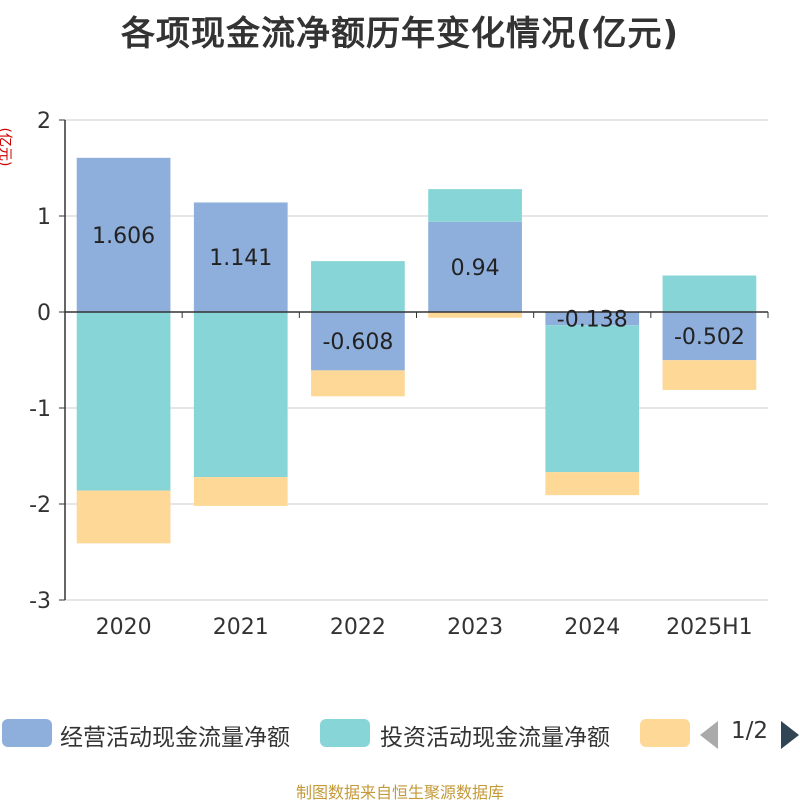  I want to click on data-label: -0.138, so click(592, 320).